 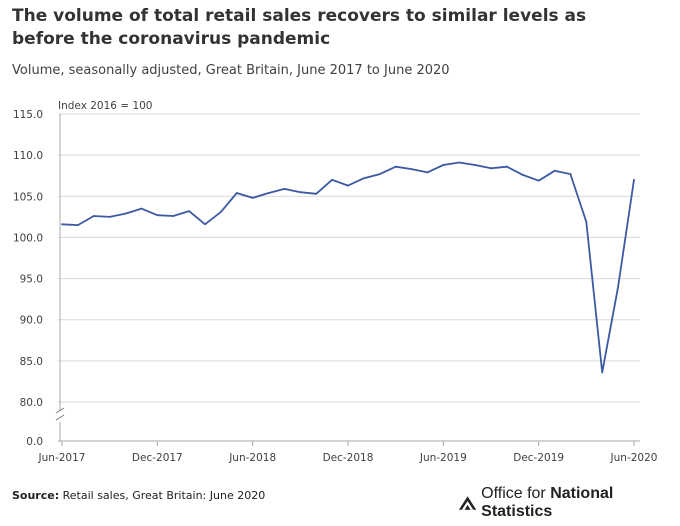 What do you see at coordinates (164, 495) in the screenshot?
I see `source-text: Retail sales, Great Britain: June 2020` at bounding box center [164, 495].